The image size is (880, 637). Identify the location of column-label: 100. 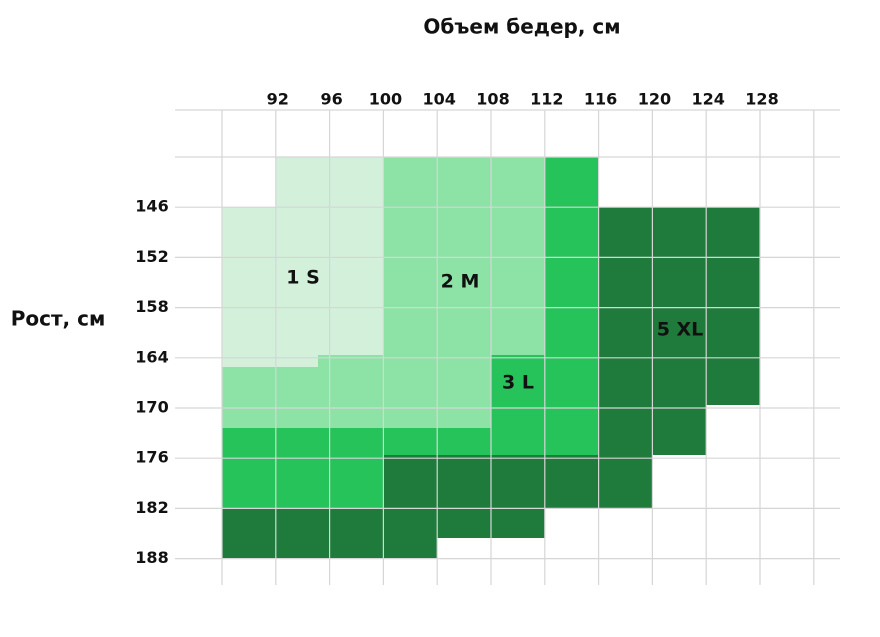
(385, 99).